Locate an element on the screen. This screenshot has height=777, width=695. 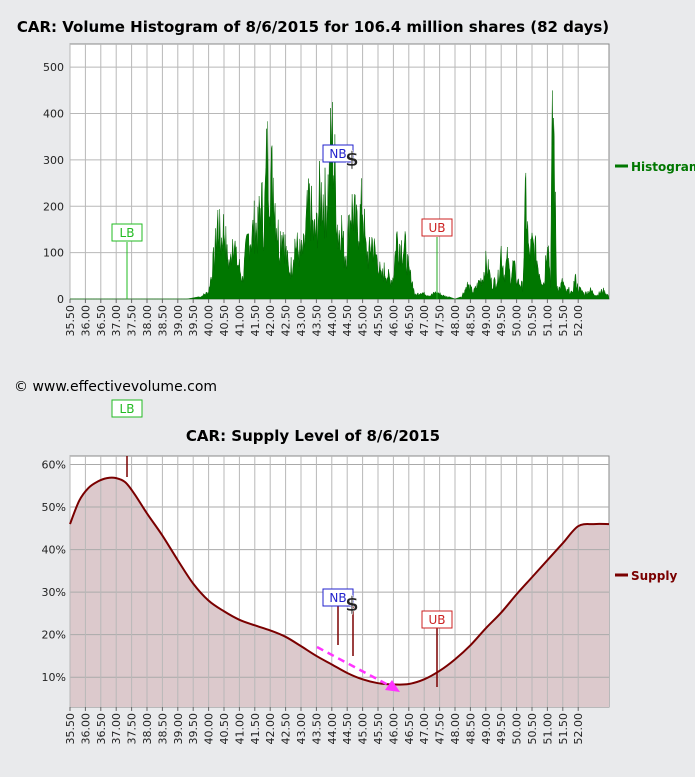
ub-label-bottom: UB is located at coordinates (436, 620).